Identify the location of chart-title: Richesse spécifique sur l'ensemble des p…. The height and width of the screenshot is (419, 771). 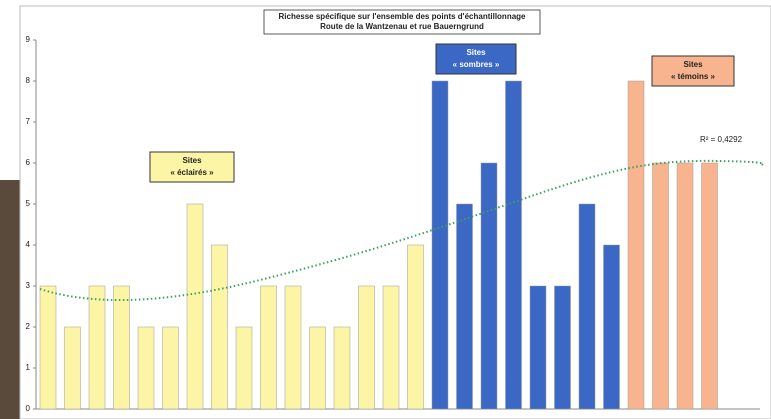
(403, 16).